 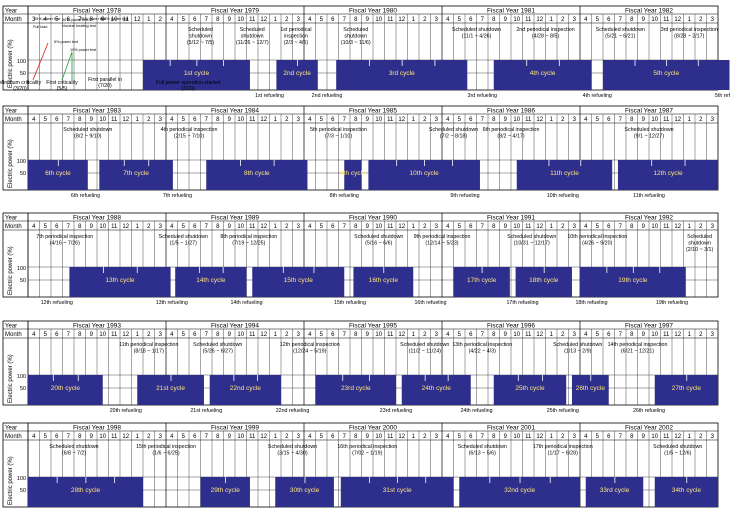 What do you see at coordinates (482, 345) in the screenshot?
I see `shutdown-annotation: 13th periodical inspection` at bounding box center [482, 345].